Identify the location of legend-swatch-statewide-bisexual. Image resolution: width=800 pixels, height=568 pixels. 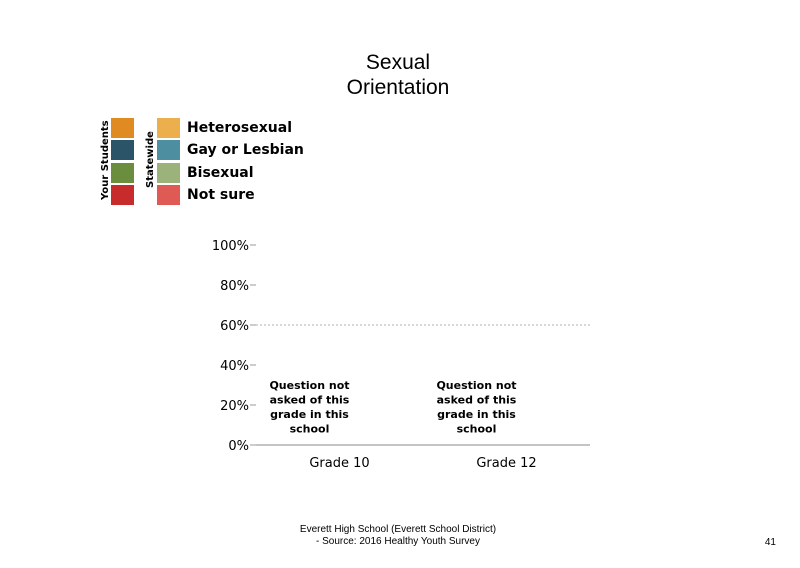
(168, 173).